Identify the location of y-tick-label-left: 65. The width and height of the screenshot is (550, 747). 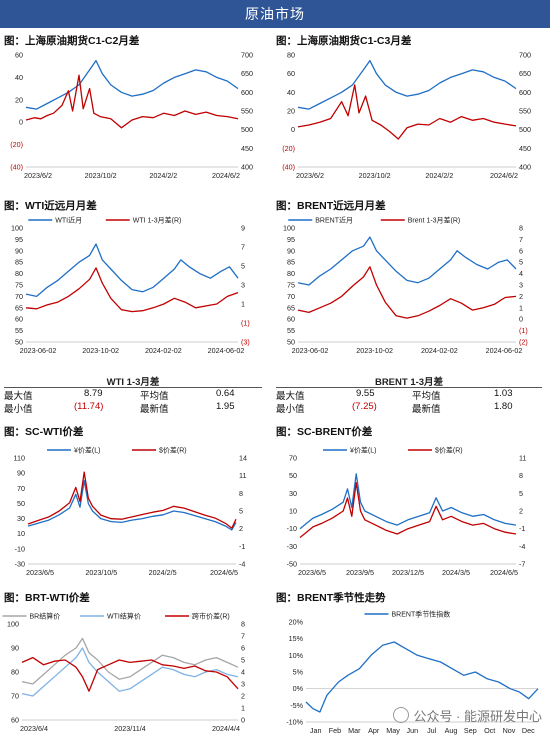
(291, 307).